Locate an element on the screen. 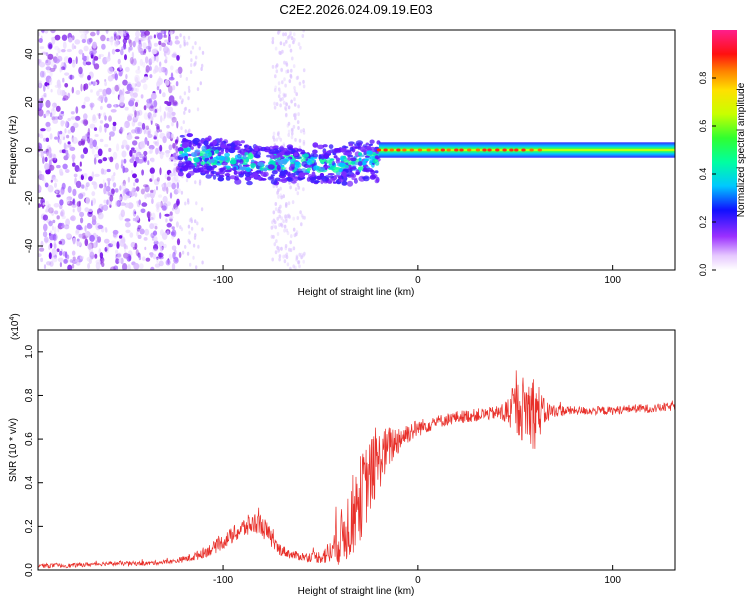  spectrogram-y-tick-label: -20 is located at coordinates (29, 197).